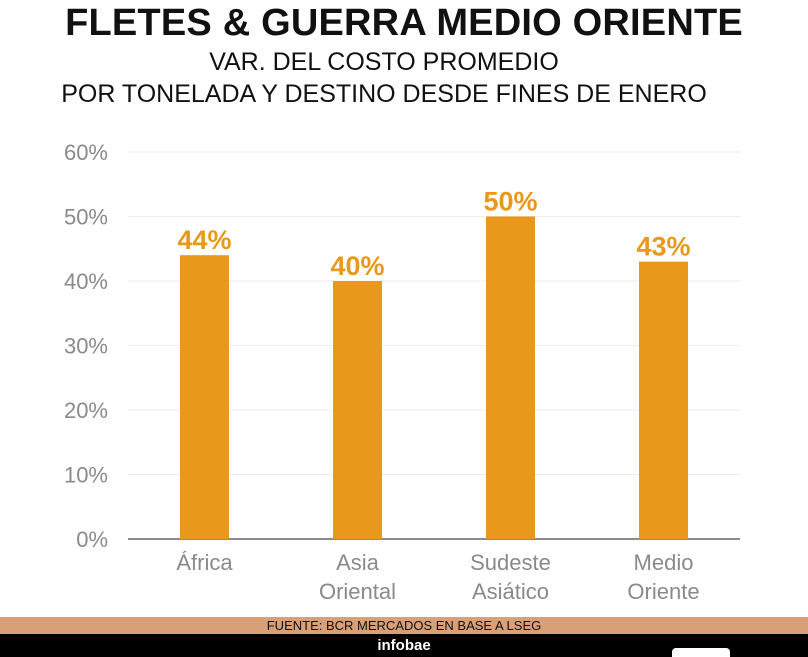 Image resolution: width=808 pixels, height=657 pixels. I want to click on footer-bar: infobae, so click(404, 645).